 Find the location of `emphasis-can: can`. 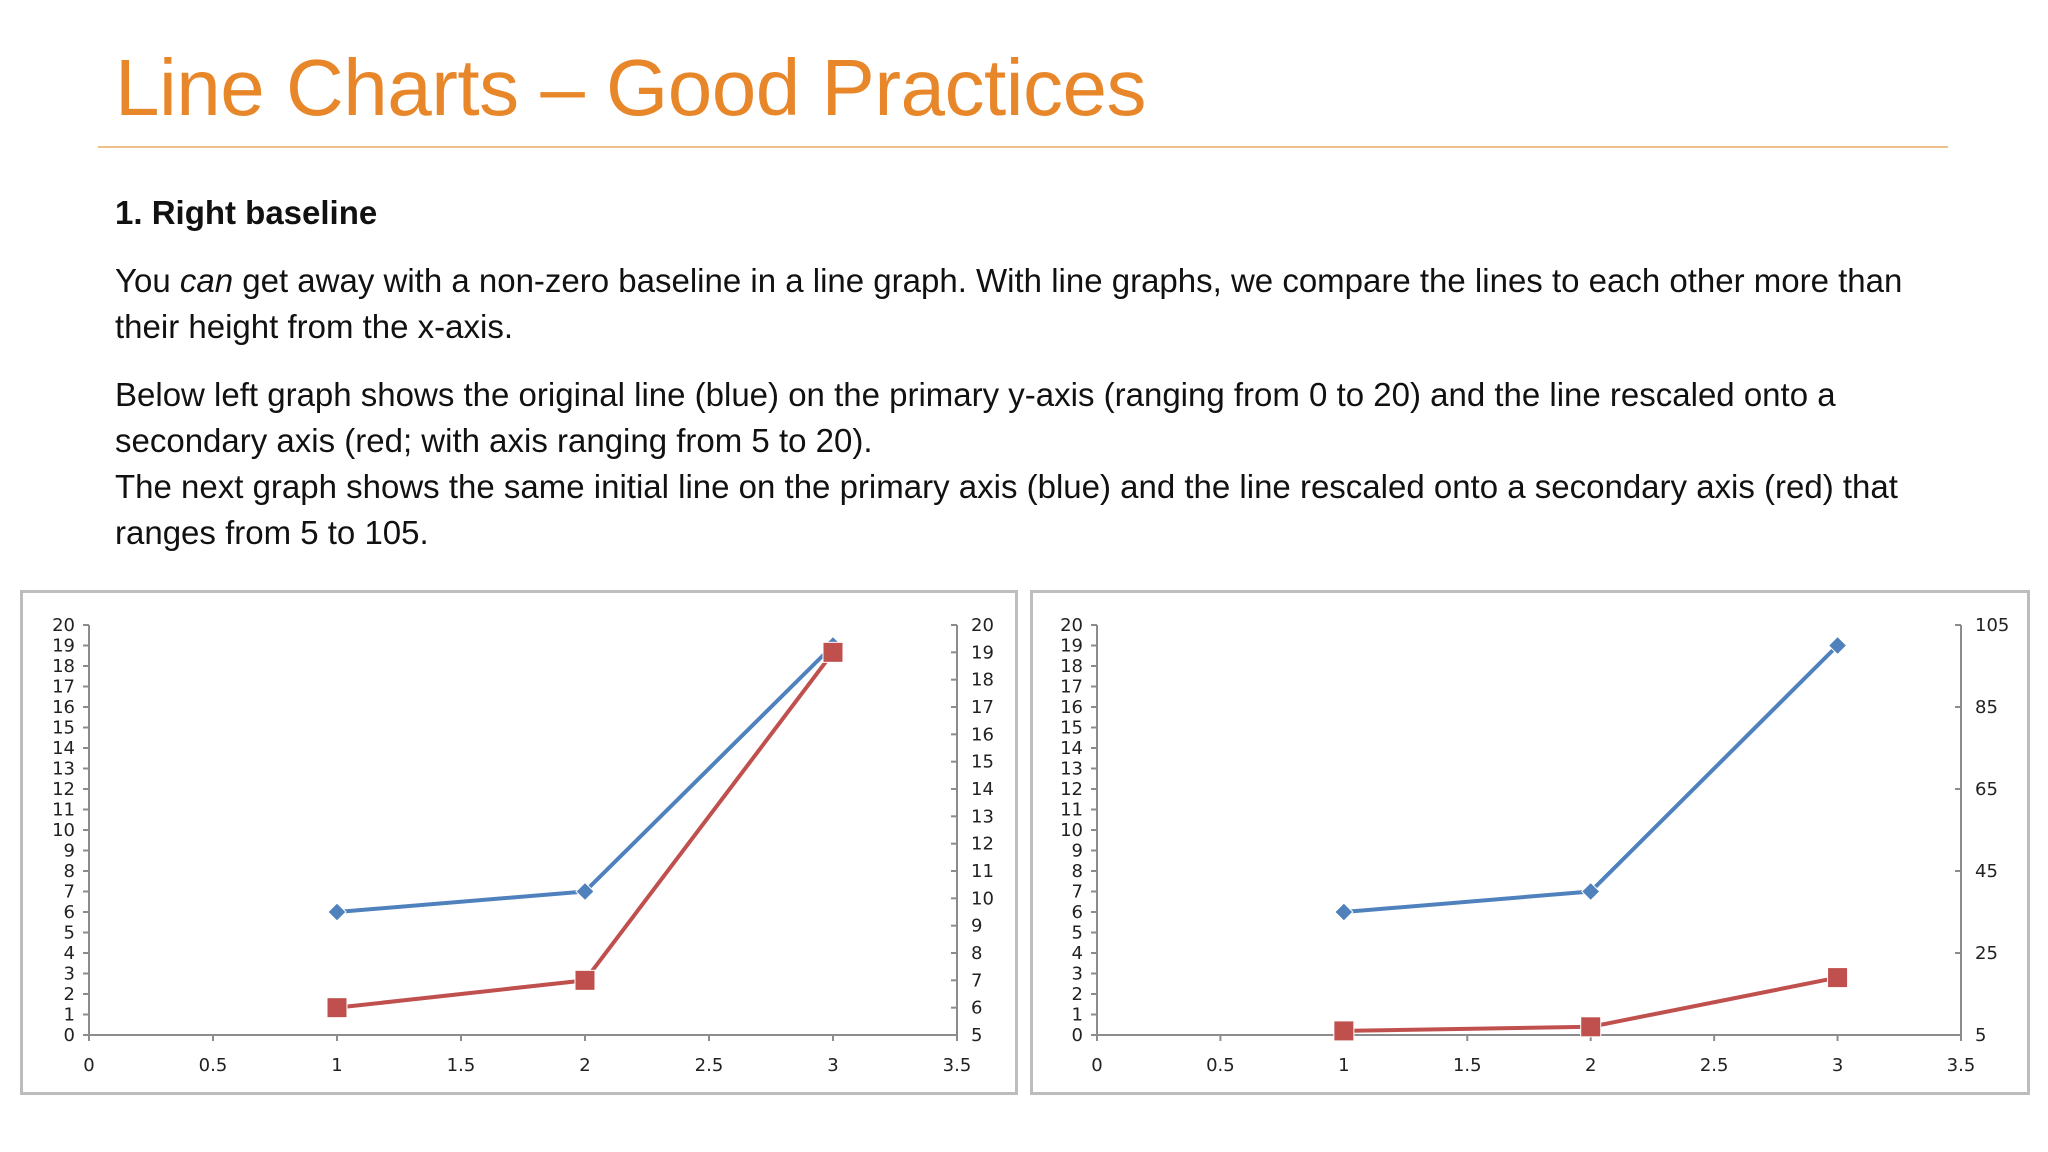

emphasis-can: can is located at coordinates (206, 280).